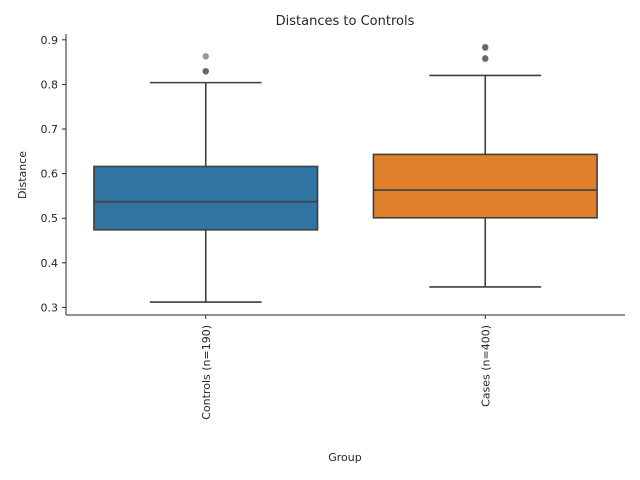 Image resolution: width=640 pixels, height=480 pixels. I want to click on y-tick-label: 0.6, so click(50, 174).